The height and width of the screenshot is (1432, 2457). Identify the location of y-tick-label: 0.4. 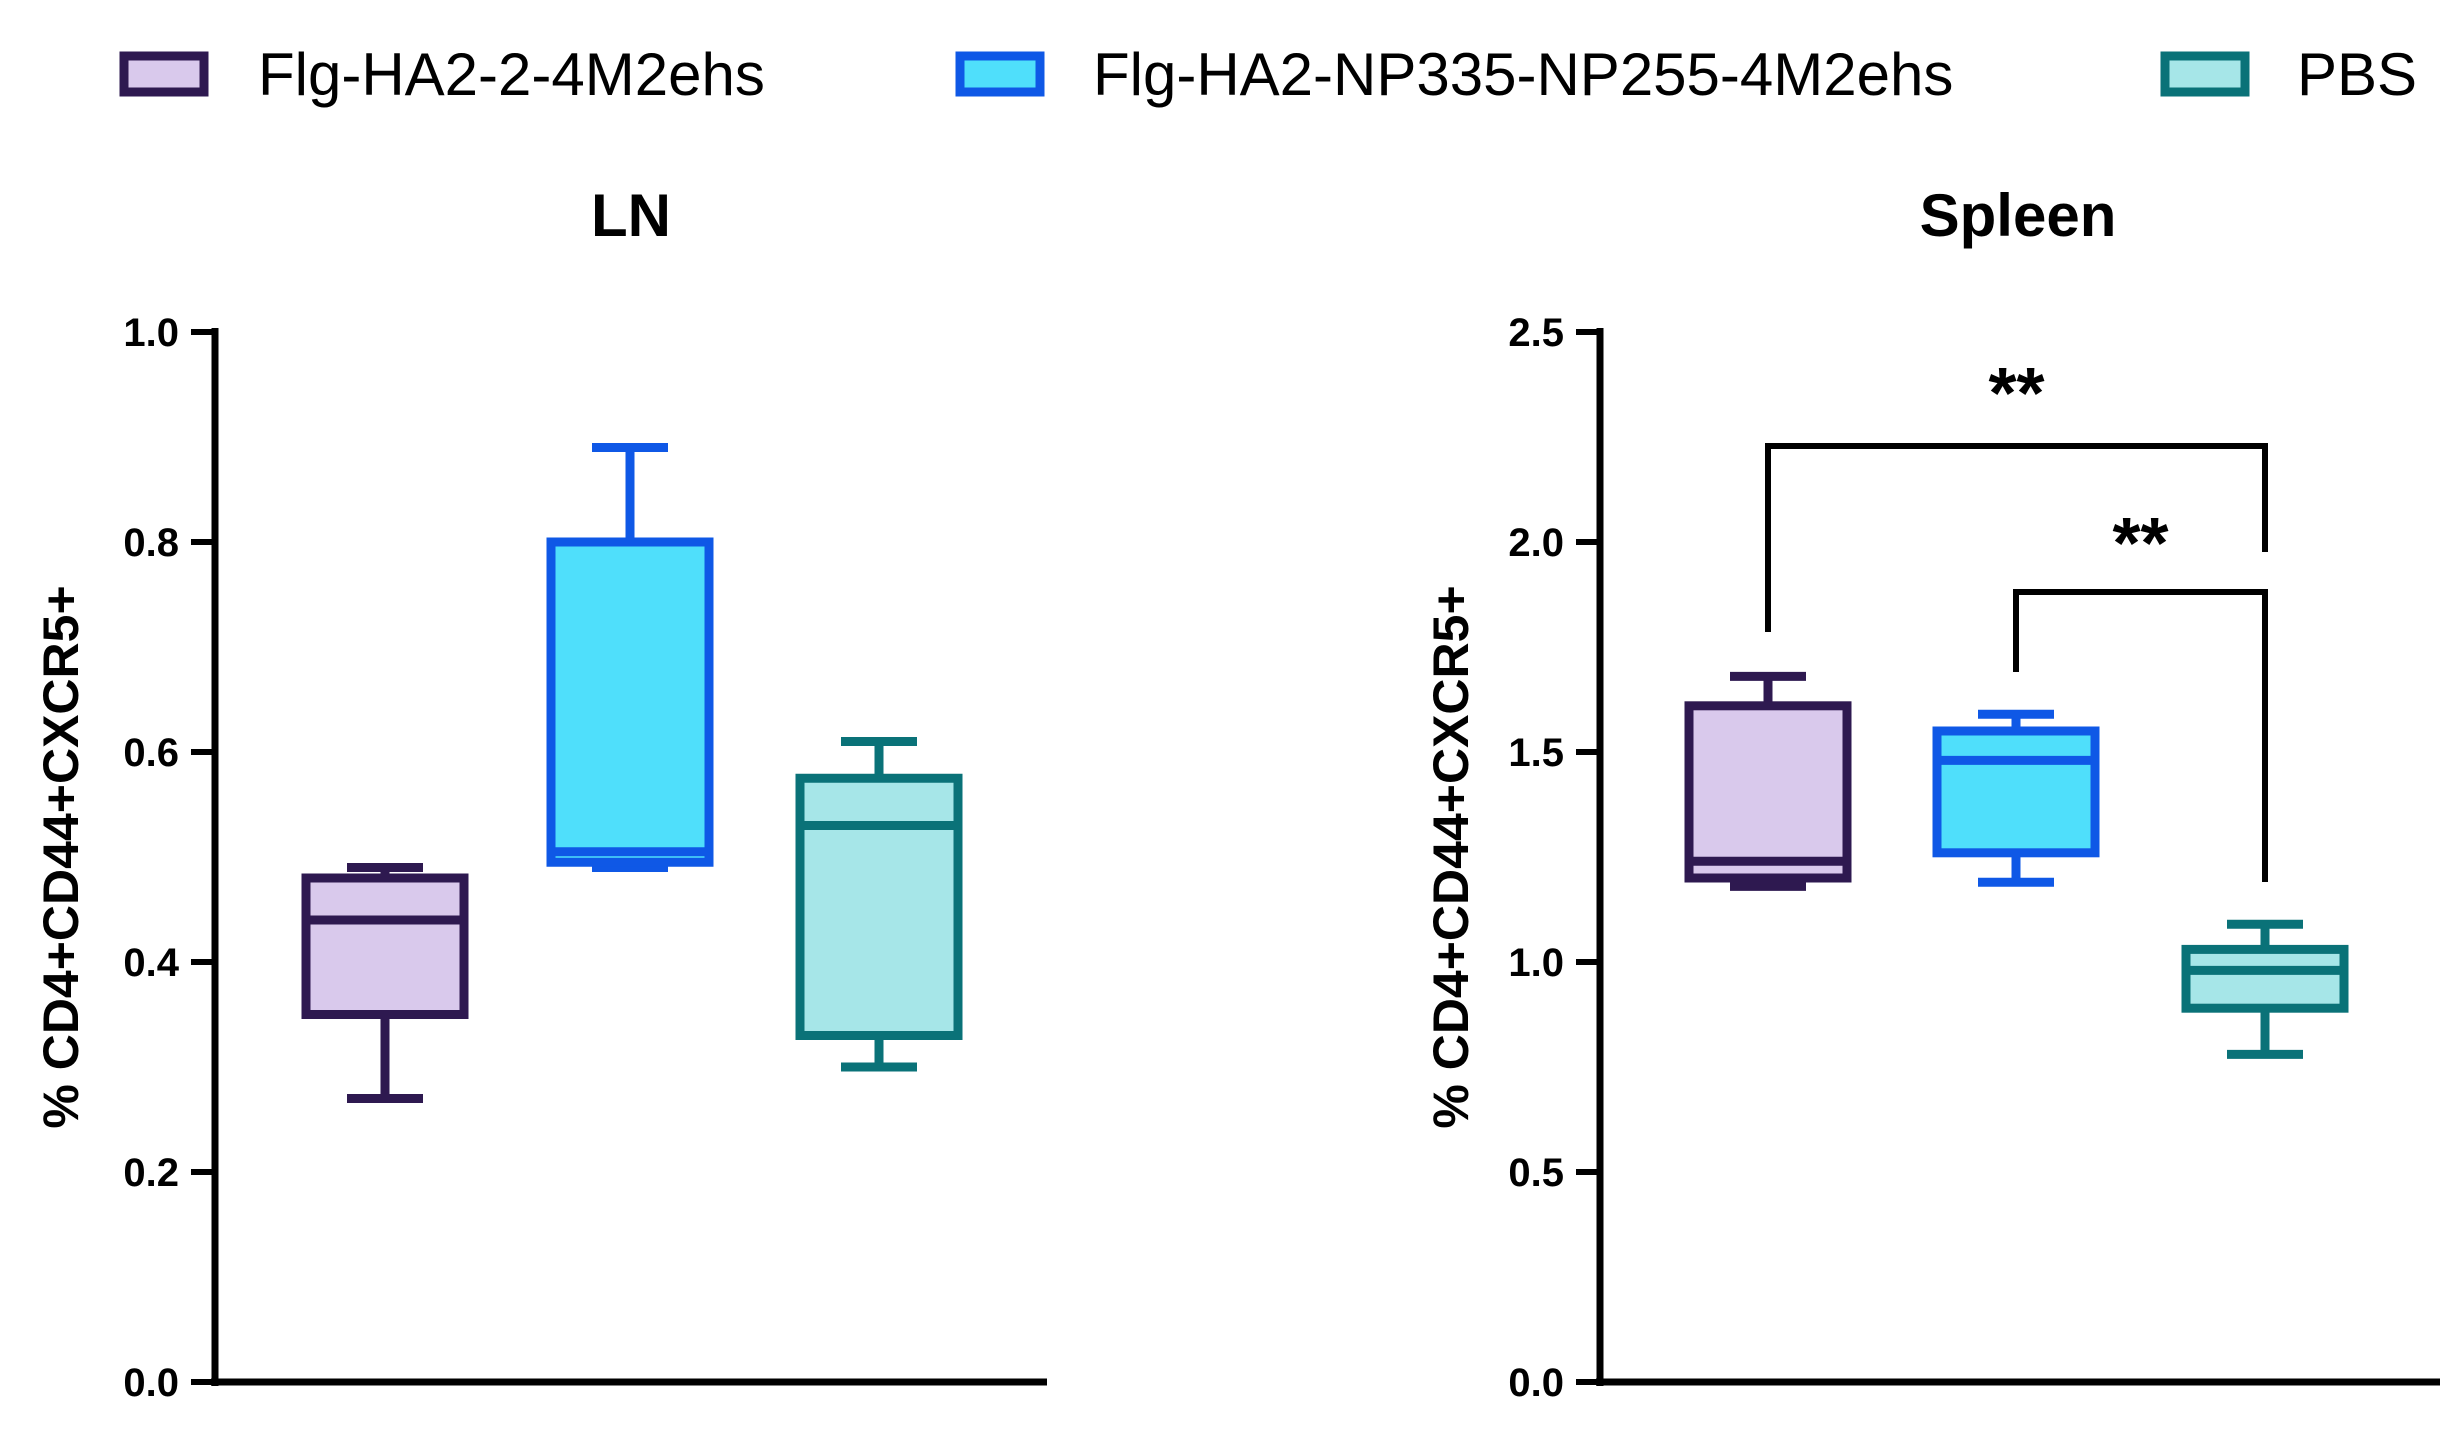
(151, 963).